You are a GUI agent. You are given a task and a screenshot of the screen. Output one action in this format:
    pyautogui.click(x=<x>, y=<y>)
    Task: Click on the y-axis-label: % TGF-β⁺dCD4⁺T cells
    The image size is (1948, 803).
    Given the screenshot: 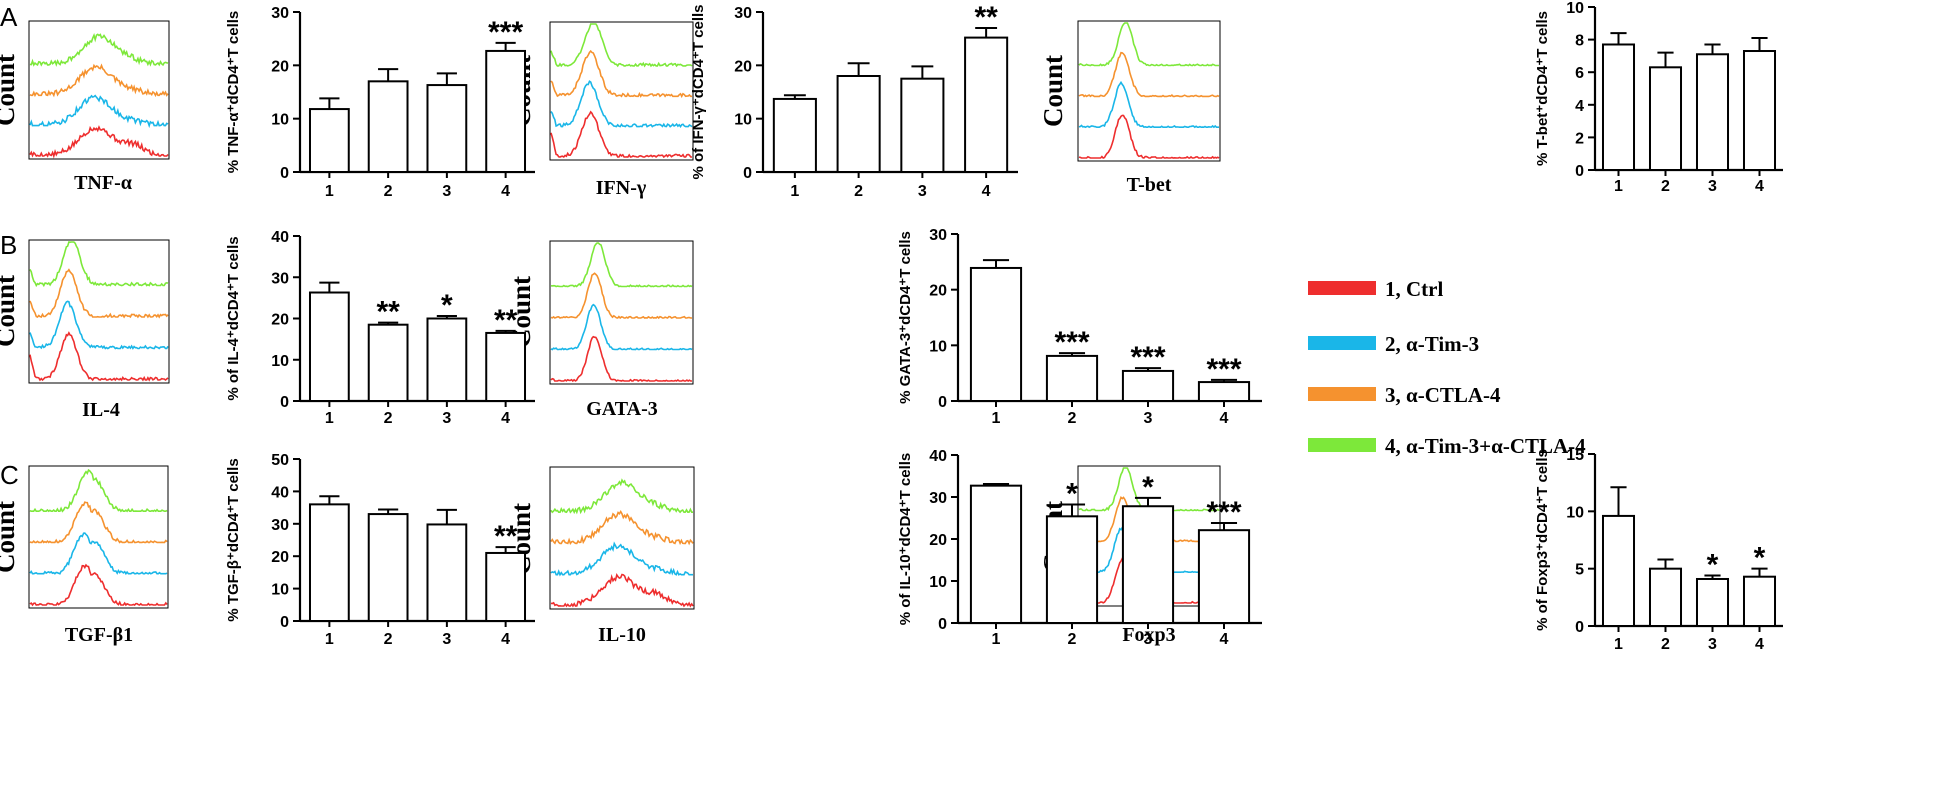 What is the action you would take?
    pyautogui.click(x=233, y=539)
    